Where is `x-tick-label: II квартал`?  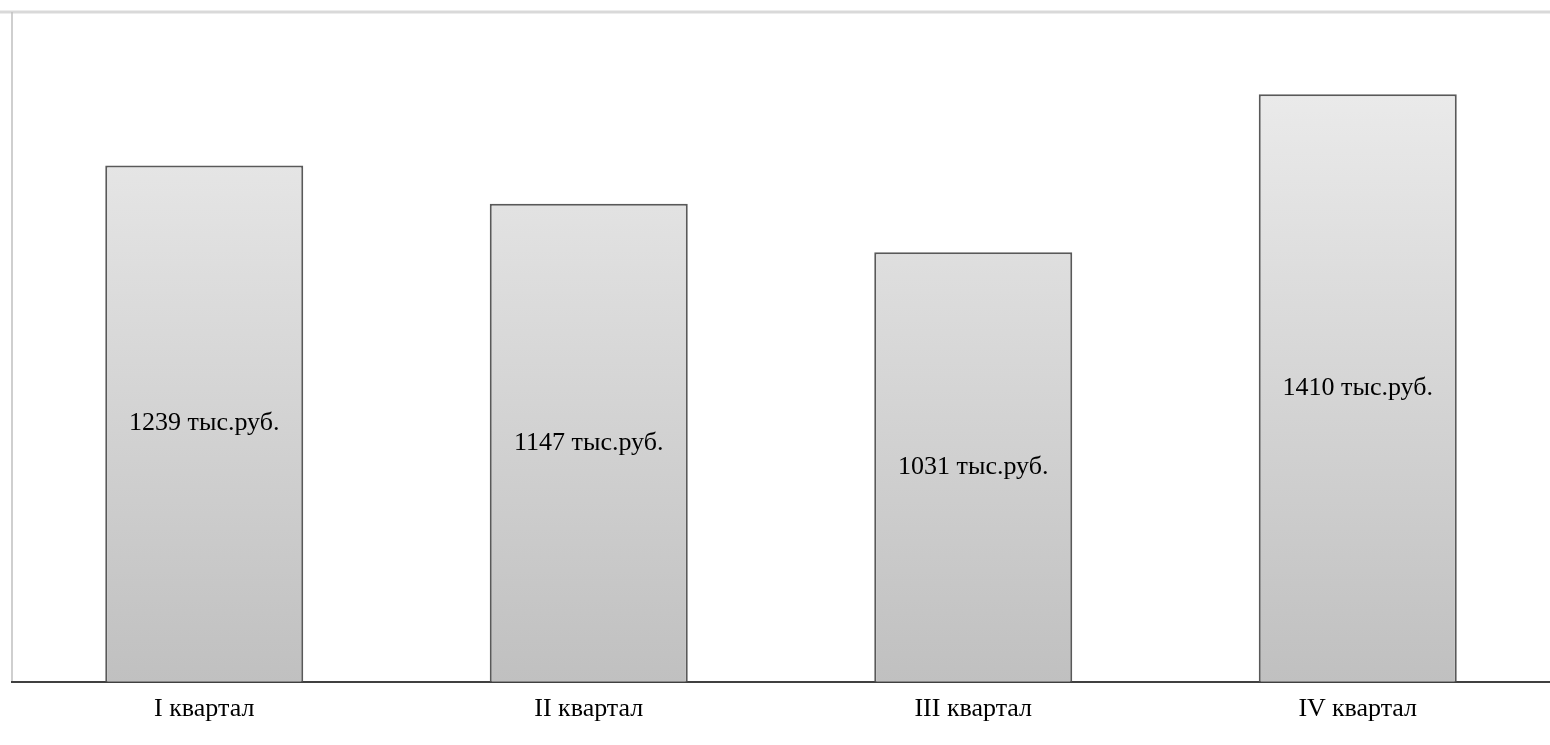 x-tick-label: II квартал is located at coordinates (589, 708).